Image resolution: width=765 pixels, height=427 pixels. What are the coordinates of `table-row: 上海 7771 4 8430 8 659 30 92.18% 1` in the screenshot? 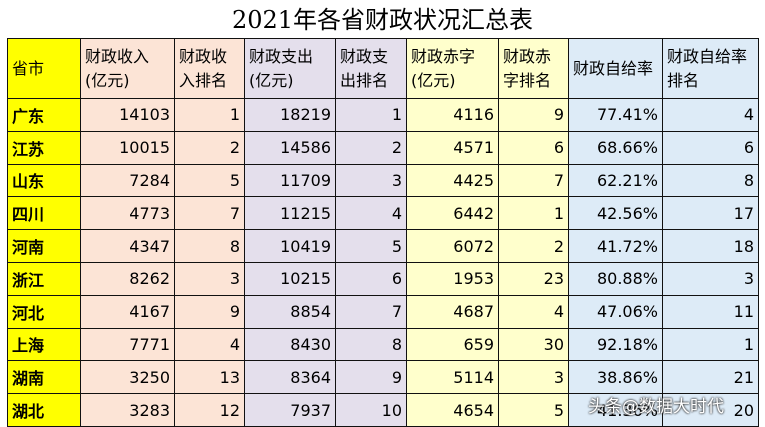 It's located at (383, 344).